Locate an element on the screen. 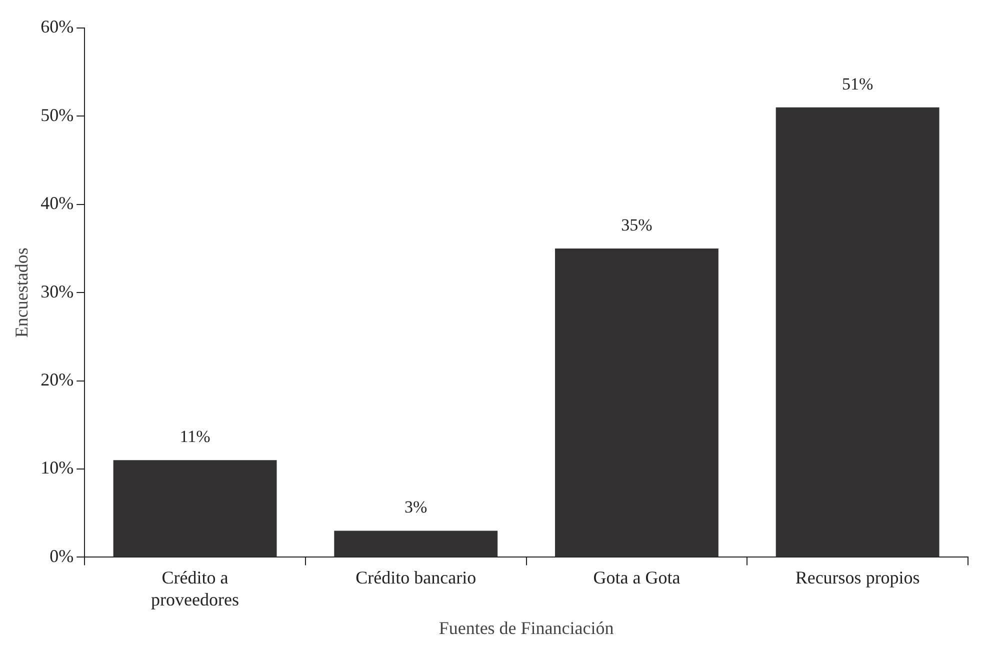  y-tick-label: 10% is located at coordinates (57, 468).